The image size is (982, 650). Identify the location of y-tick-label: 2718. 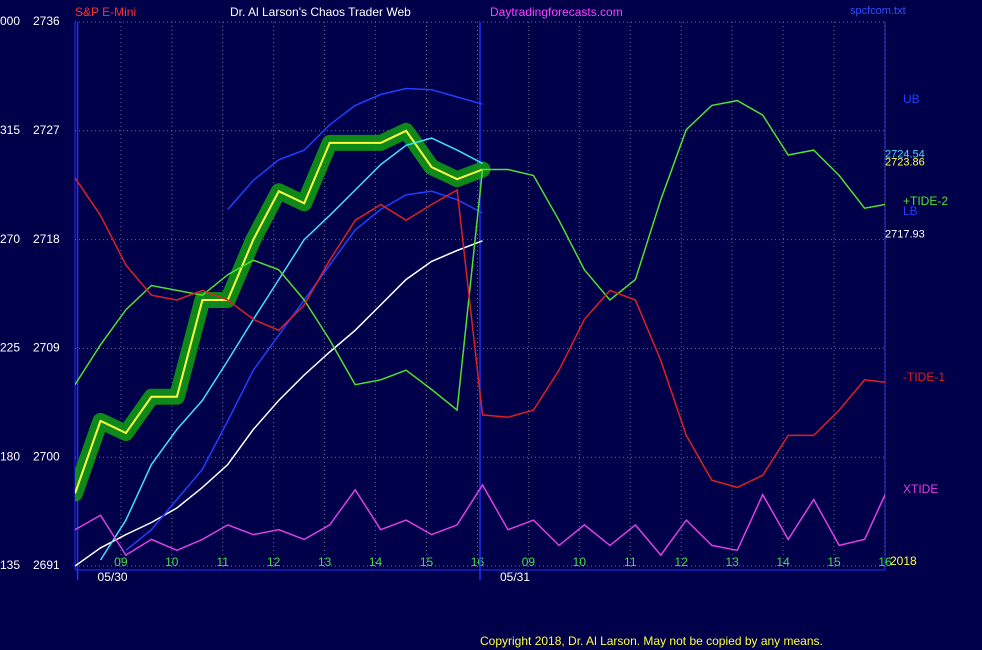
(46, 239).